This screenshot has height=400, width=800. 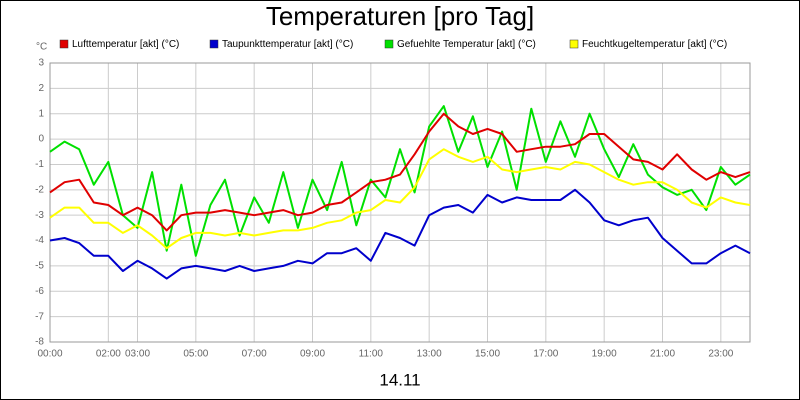 What do you see at coordinates (108, 354) in the screenshot?
I see `x-tick-label: 02:00` at bounding box center [108, 354].